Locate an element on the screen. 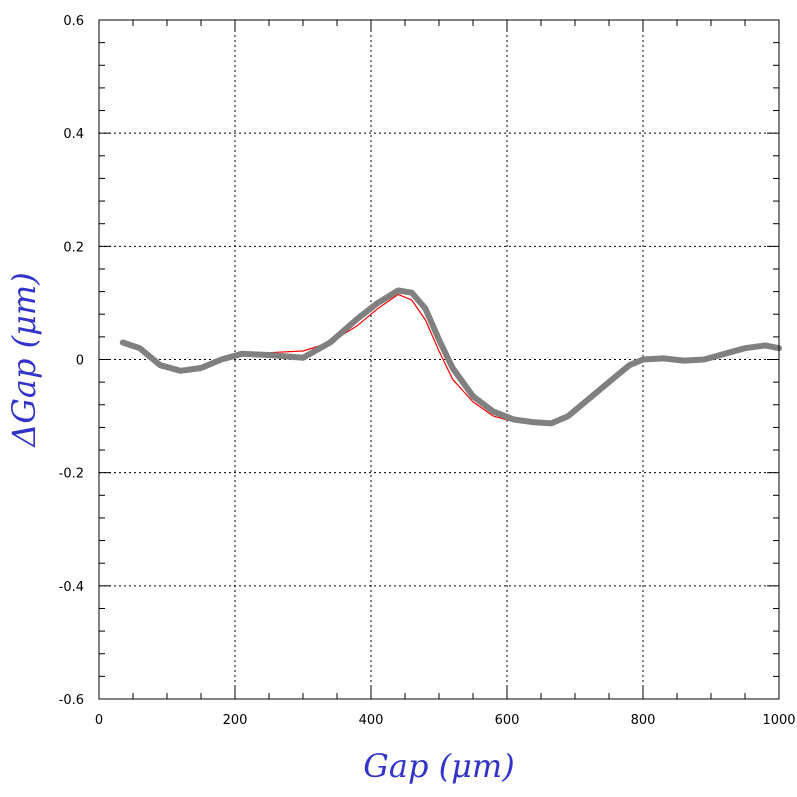 This screenshot has width=797, height=797. y-tick-labels: 0.6 0.4 0.2 0 -0.2 -0.4 -0.6 is located at coordinates (71, 361).